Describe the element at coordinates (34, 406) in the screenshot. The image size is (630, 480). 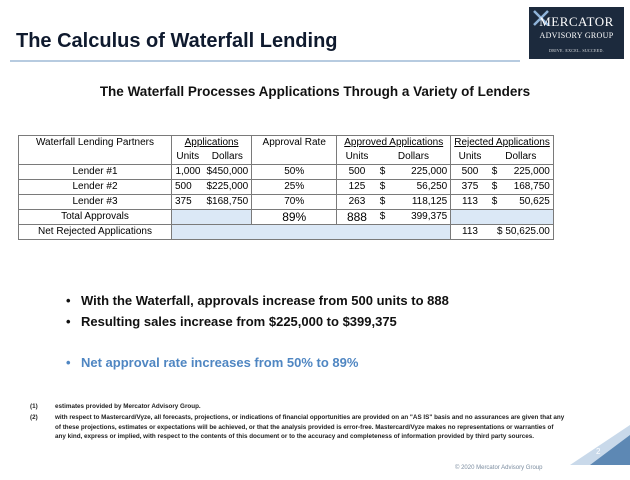
I see `footnote-number: (1)` at that location.